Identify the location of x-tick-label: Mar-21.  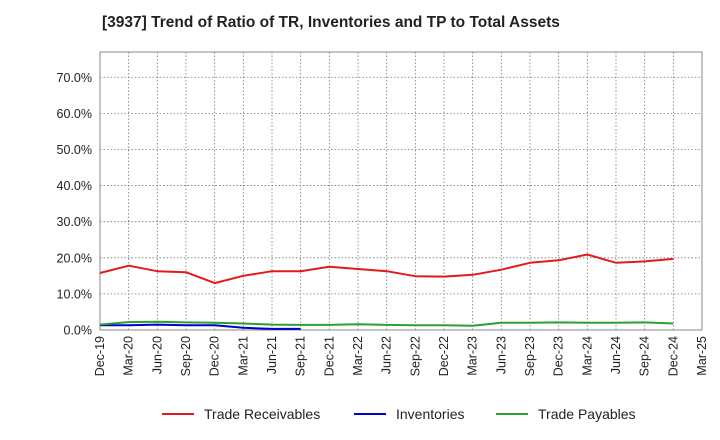
(243, 356).